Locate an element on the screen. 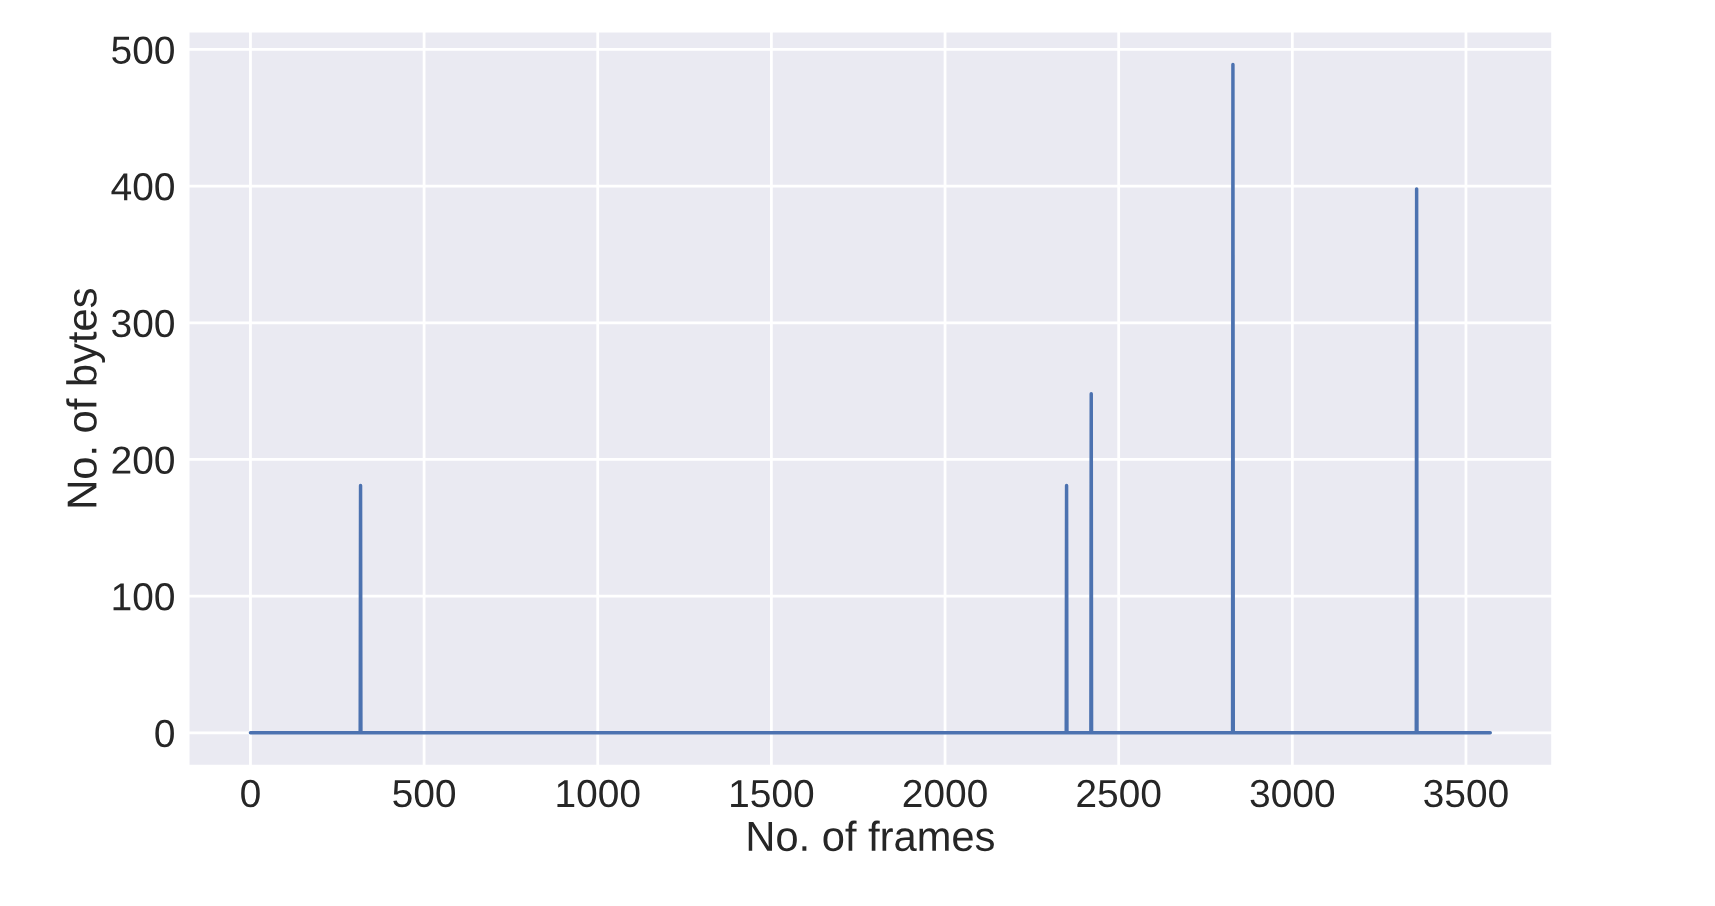 The width and height of the screenshot is (1715, 906). y-tick-label: 500 is located at coordinates (143, 50).